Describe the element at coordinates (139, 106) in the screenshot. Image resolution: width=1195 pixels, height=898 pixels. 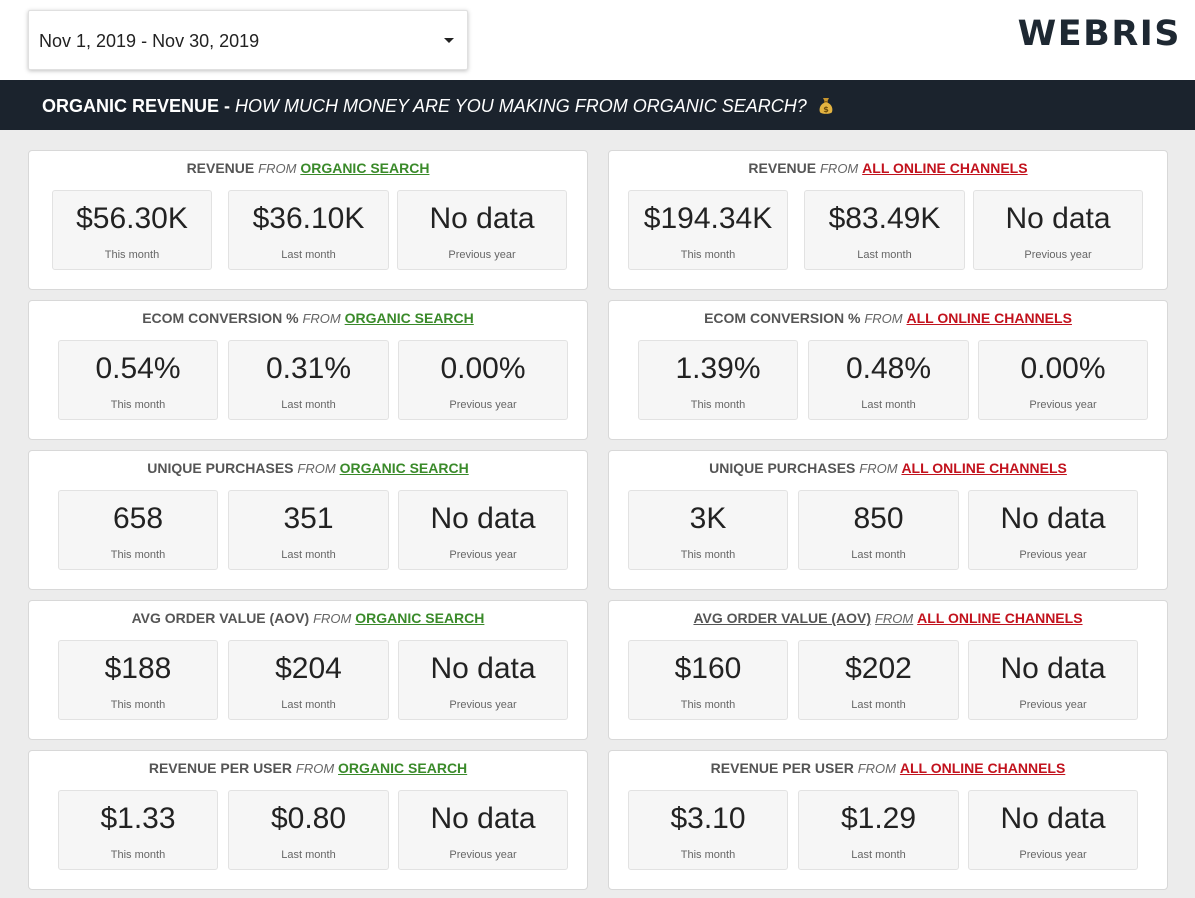
I see `banner-title: ORGANIC REVENUE -` at that location.